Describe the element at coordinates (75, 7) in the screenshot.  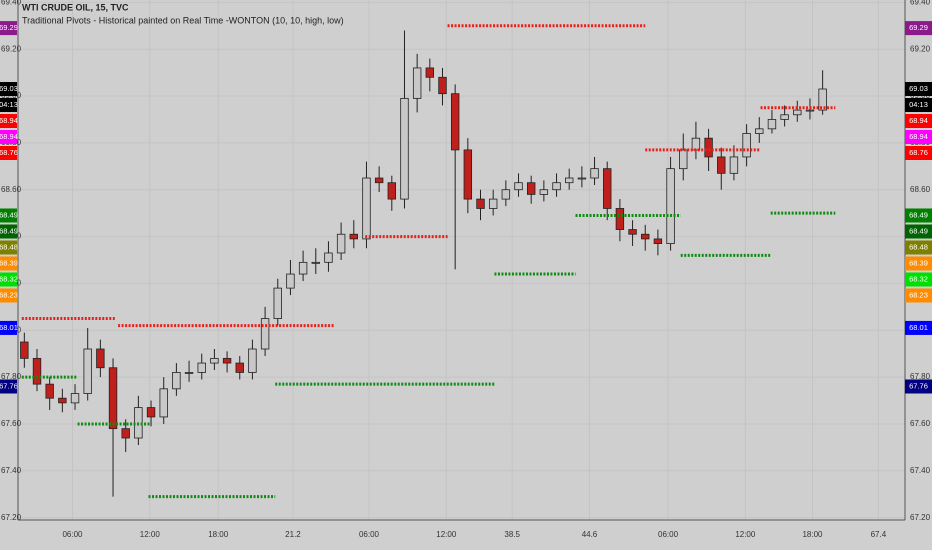
I see `chart-title: WTI CRUDE OIL, 15, TVC` at that location.